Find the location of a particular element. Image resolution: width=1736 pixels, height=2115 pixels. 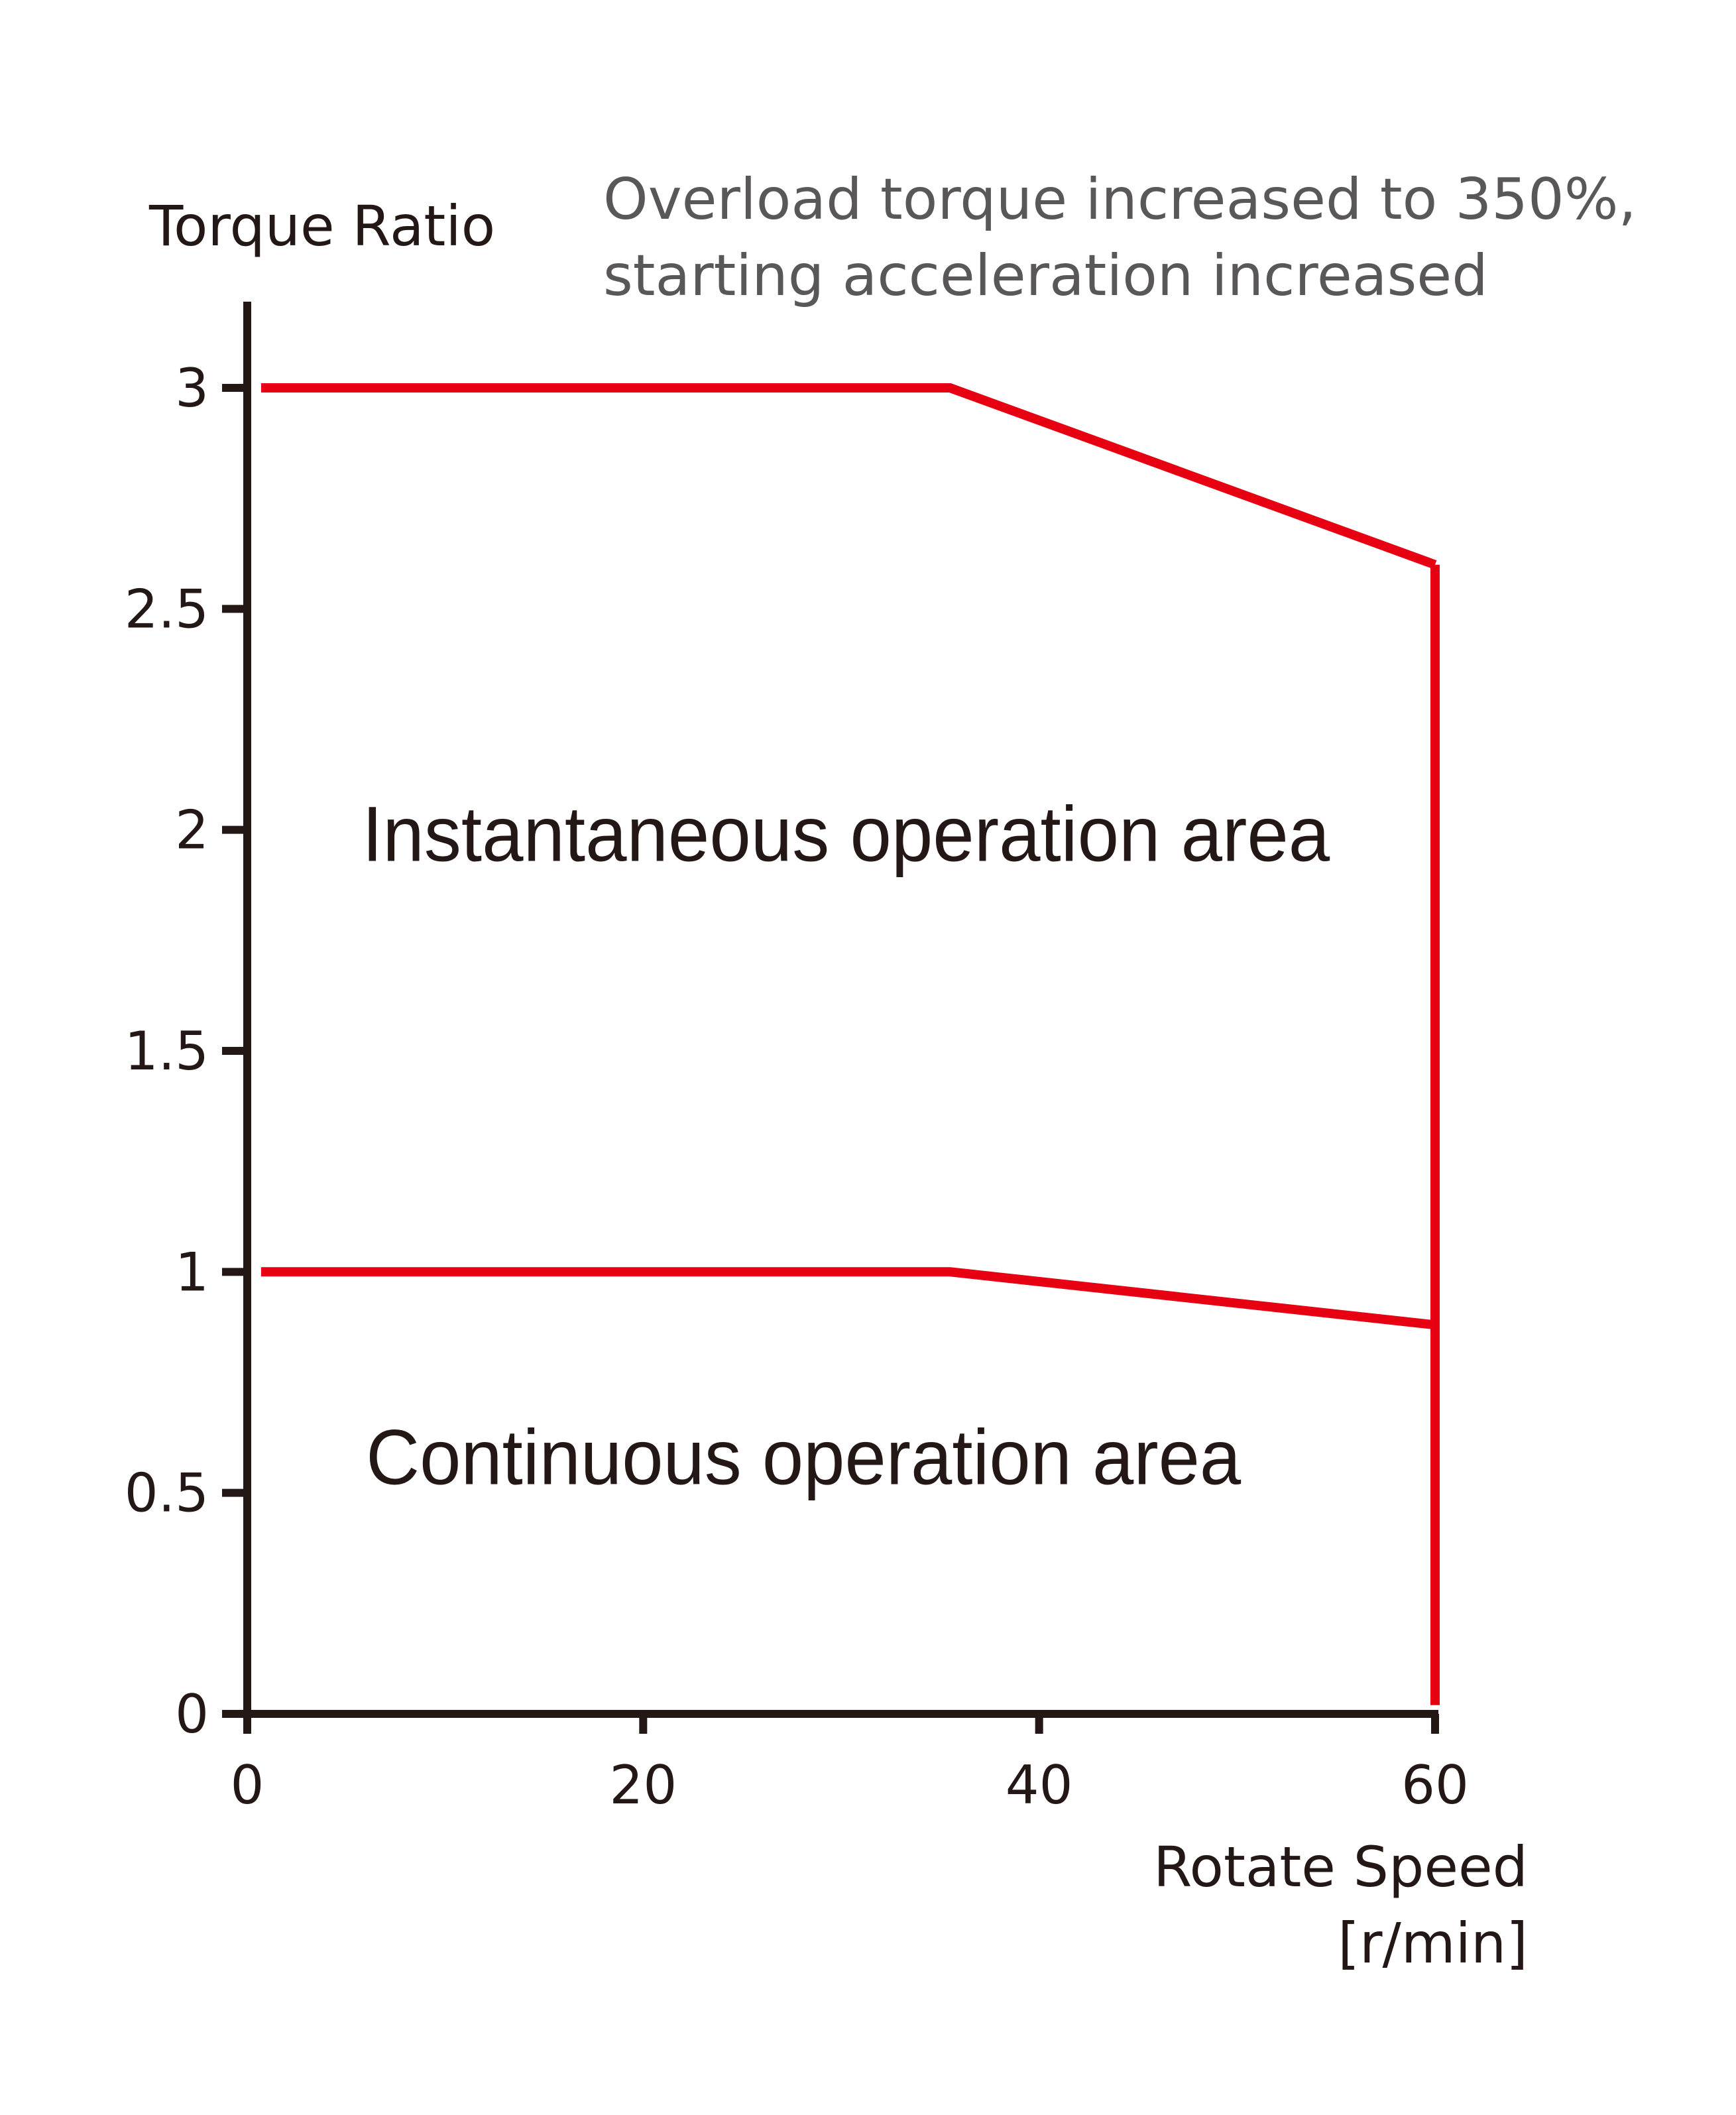

x-tick-label: 0 is located at coordinates (247, 1785).